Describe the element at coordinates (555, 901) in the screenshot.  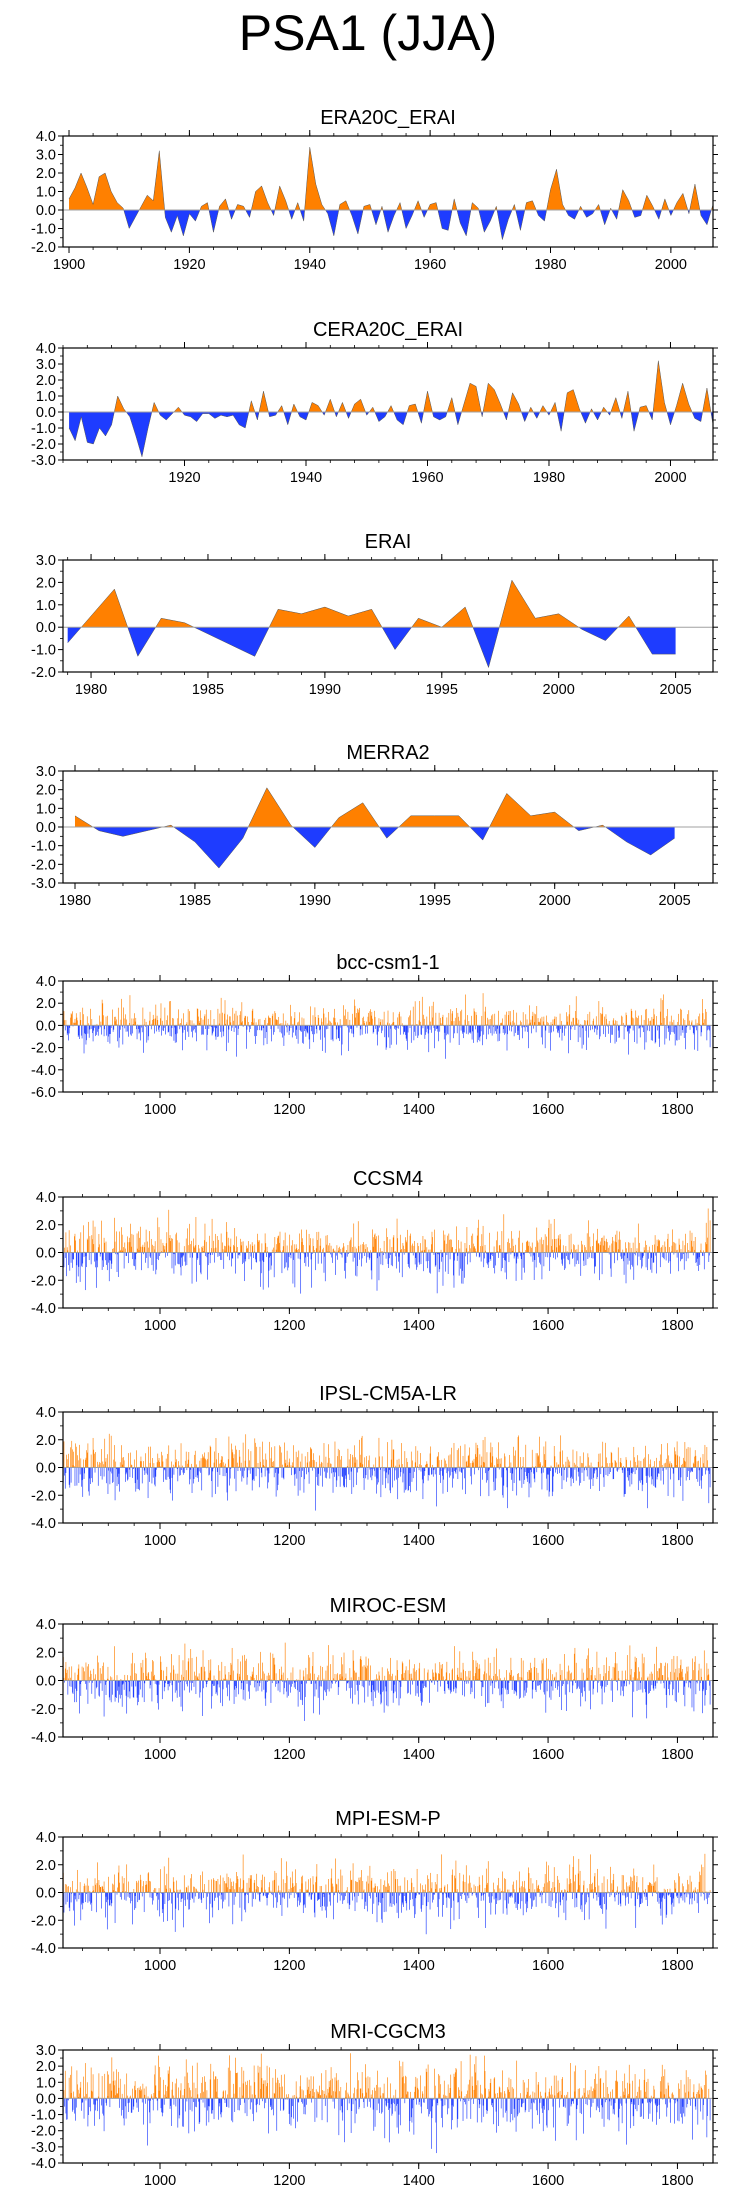
I see `x-tick-label: 2000` at that location.